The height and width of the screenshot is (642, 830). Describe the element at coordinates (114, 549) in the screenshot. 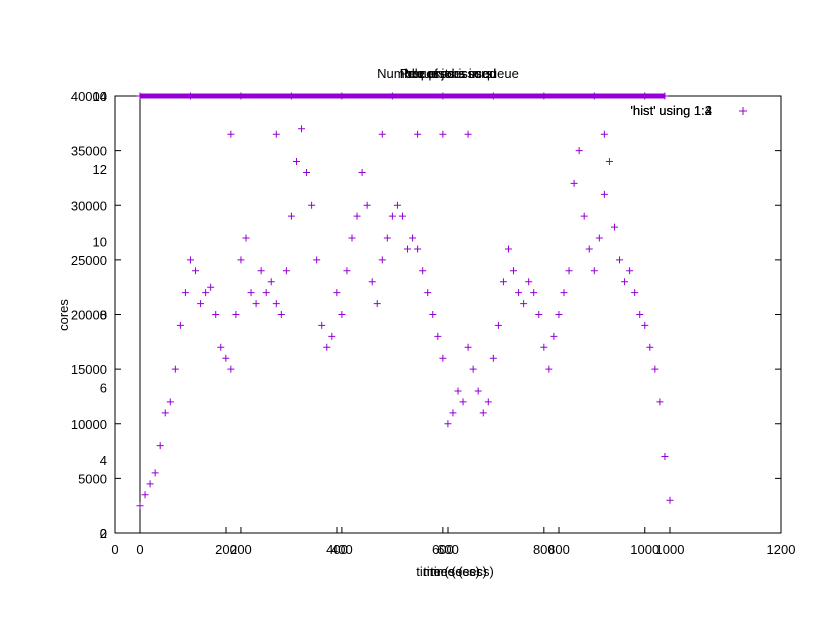

I see `x-tick-label-a: 0` at that location.